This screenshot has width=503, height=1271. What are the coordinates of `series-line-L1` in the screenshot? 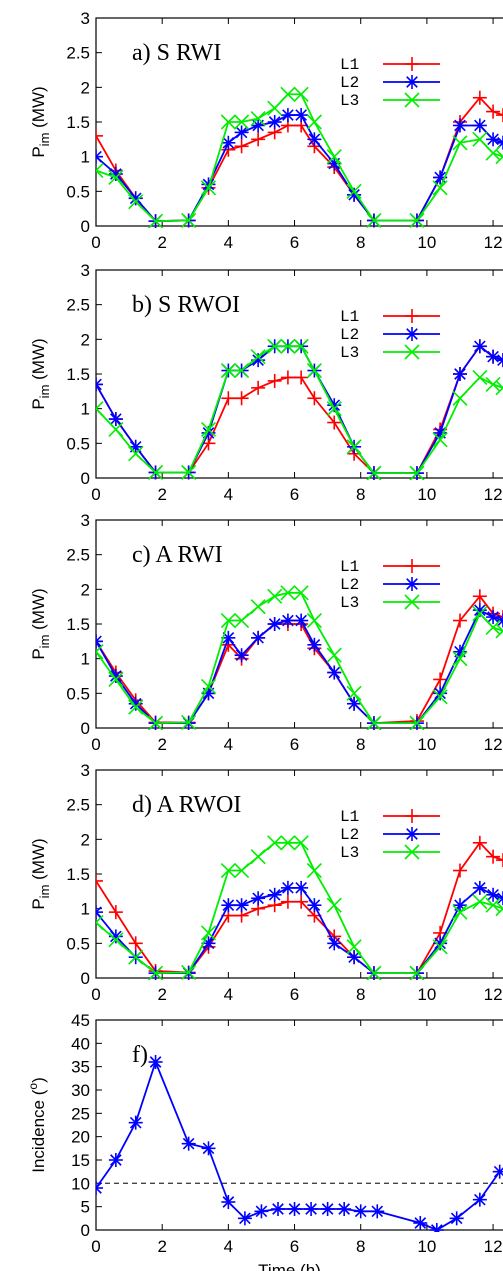 It's located at (299, 659).